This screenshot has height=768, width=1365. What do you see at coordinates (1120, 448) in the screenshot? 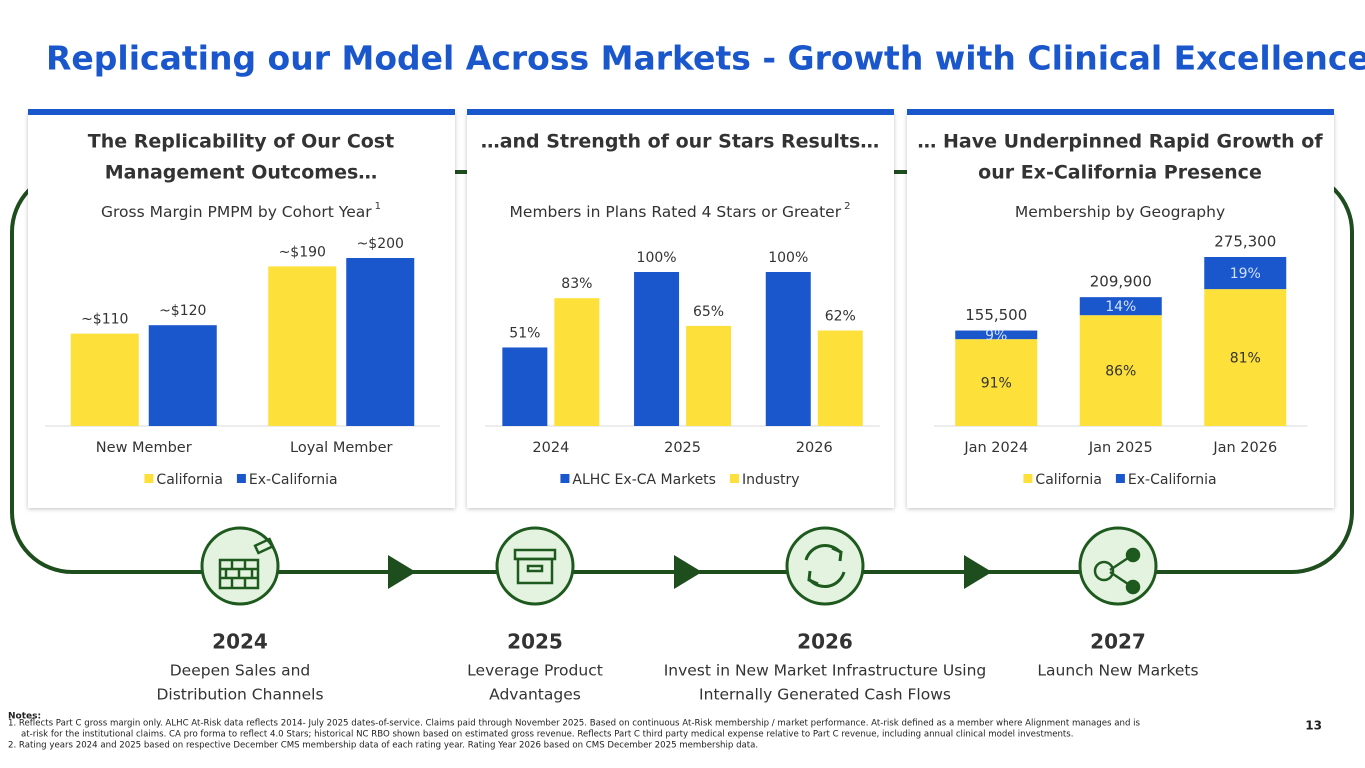
I see `x-tick-label: Jan 2025` at bounding box center [1120, 448].